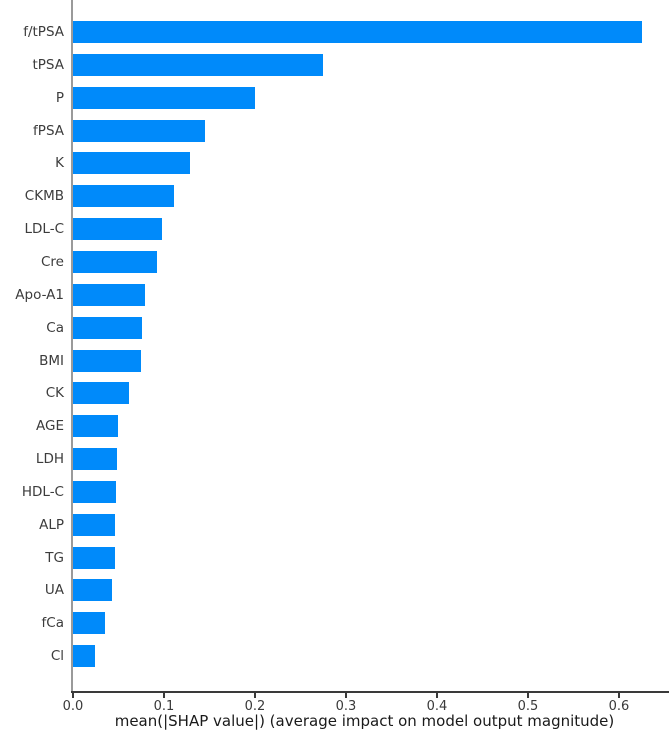 The image size is (669, 737). Describe the element at coordinates (334, 294) in the screenshot. I see `bar-row: Apo-A1` at that location.